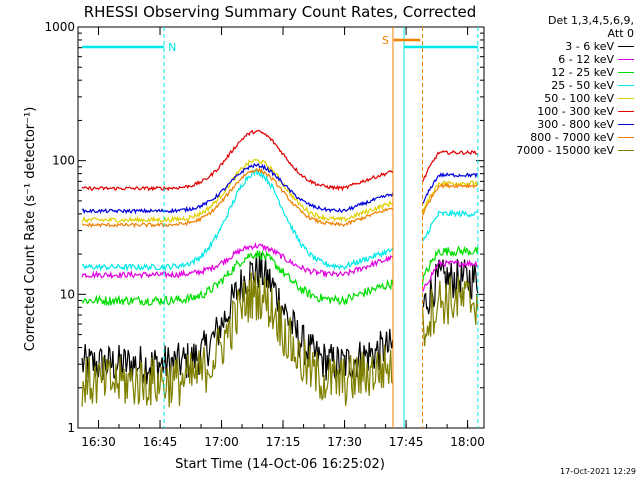 Image resolution: width=640 pixels, height=480 pixels. What do you see at coordinates (467, 442) in the screenshot?
I see `x-tick-label: 18:00` at bounding box center [467, 442].